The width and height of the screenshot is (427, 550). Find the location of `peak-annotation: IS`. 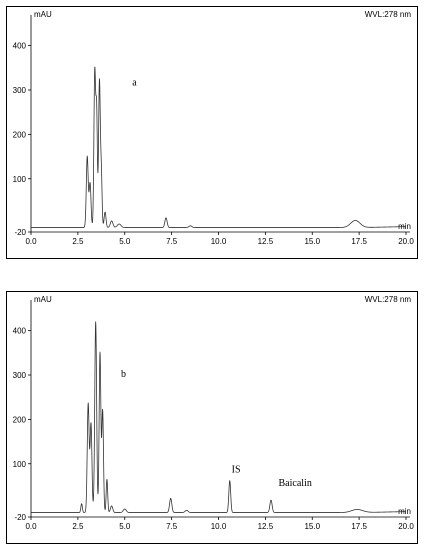

peak-annotation: IS is located at coordinates (236, 470).